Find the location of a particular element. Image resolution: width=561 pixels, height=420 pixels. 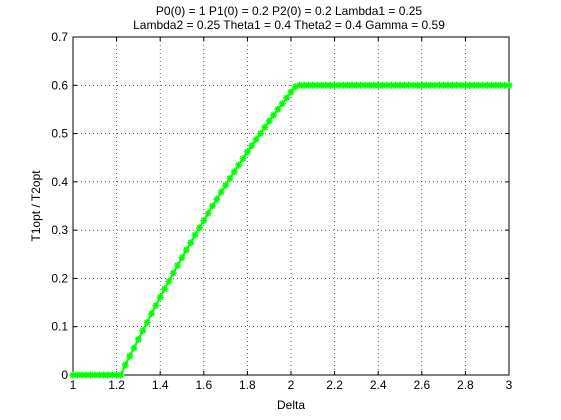

x-tick-labels: 1 1.2 1.4 1.6 1.8 2 2.2 2.4 2.6 2.8 3 is located at coordinates (291, 385).